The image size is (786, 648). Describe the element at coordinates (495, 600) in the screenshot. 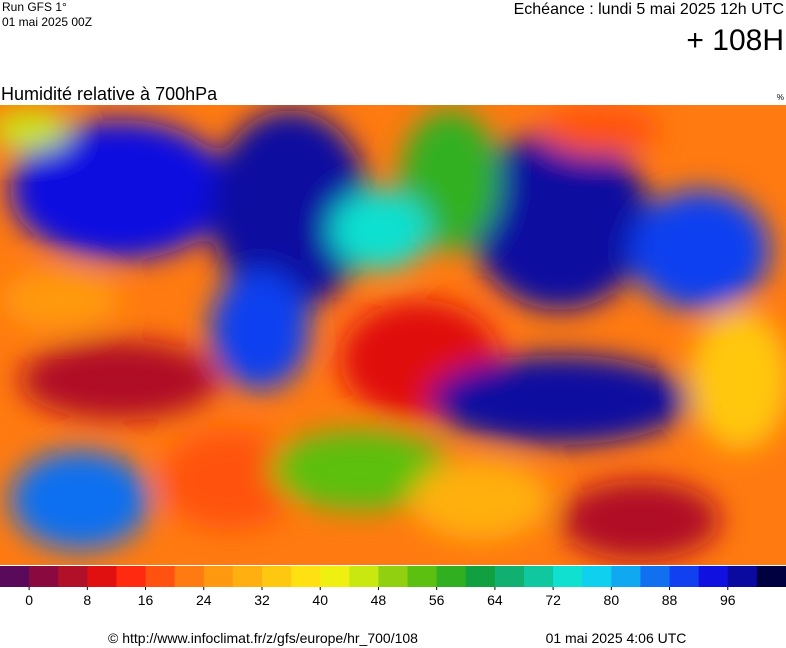

I see `colorbar-tick-label: 64` at that location.